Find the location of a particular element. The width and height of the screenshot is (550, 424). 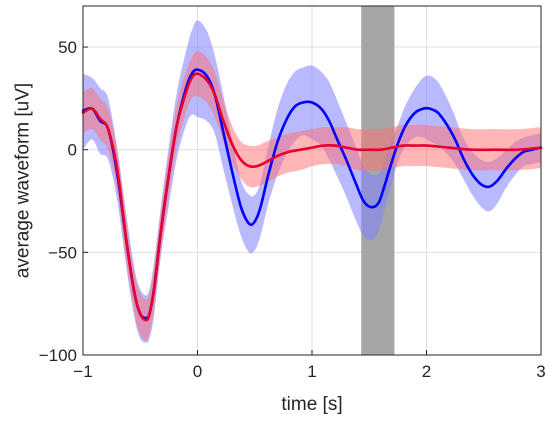

x-tick-label-1: 0 is located at coordinates (197, 371).